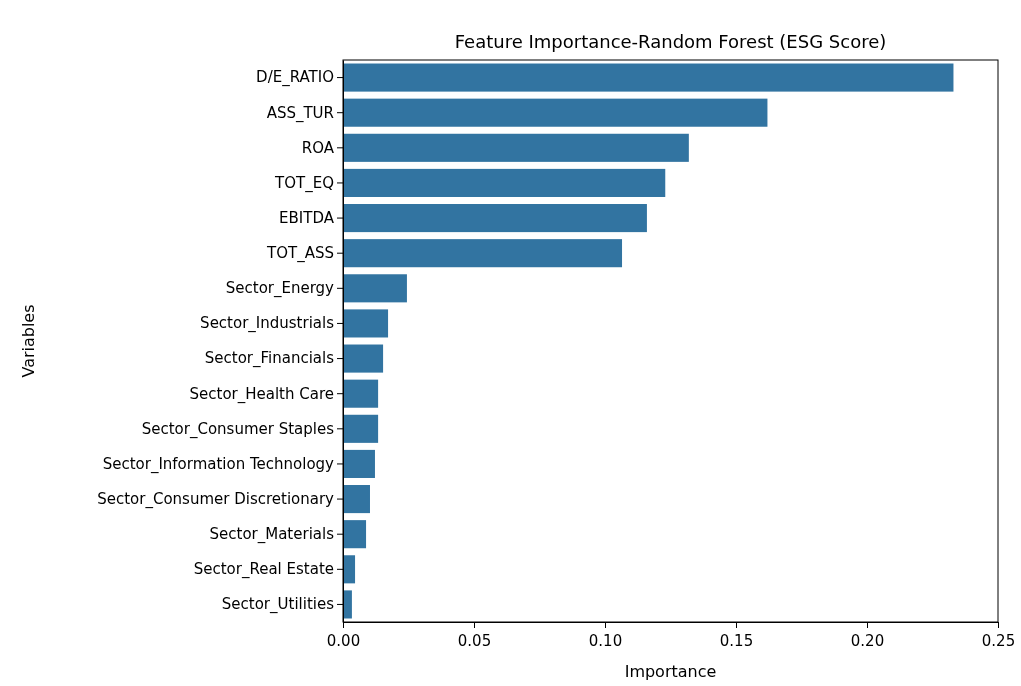  What do you see at coordinates (261, 394) in the screenshot?
I see `y-tick-label: Sector_Health Care` at bounding box center [261, 394].